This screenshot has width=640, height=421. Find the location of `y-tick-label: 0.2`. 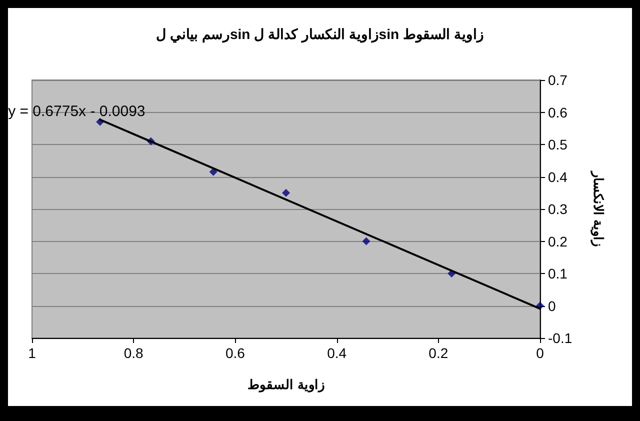

y-tick-label: 0.2 is located at coordinates (558, 241).